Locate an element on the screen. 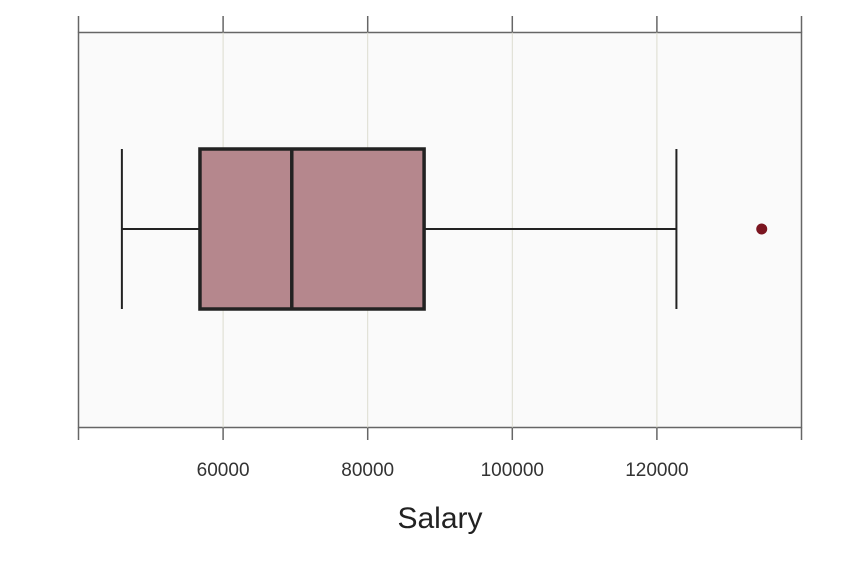 This screenshot has width=864, height=576. x-tick-label: 100000 is located at coordinates (512, 470).